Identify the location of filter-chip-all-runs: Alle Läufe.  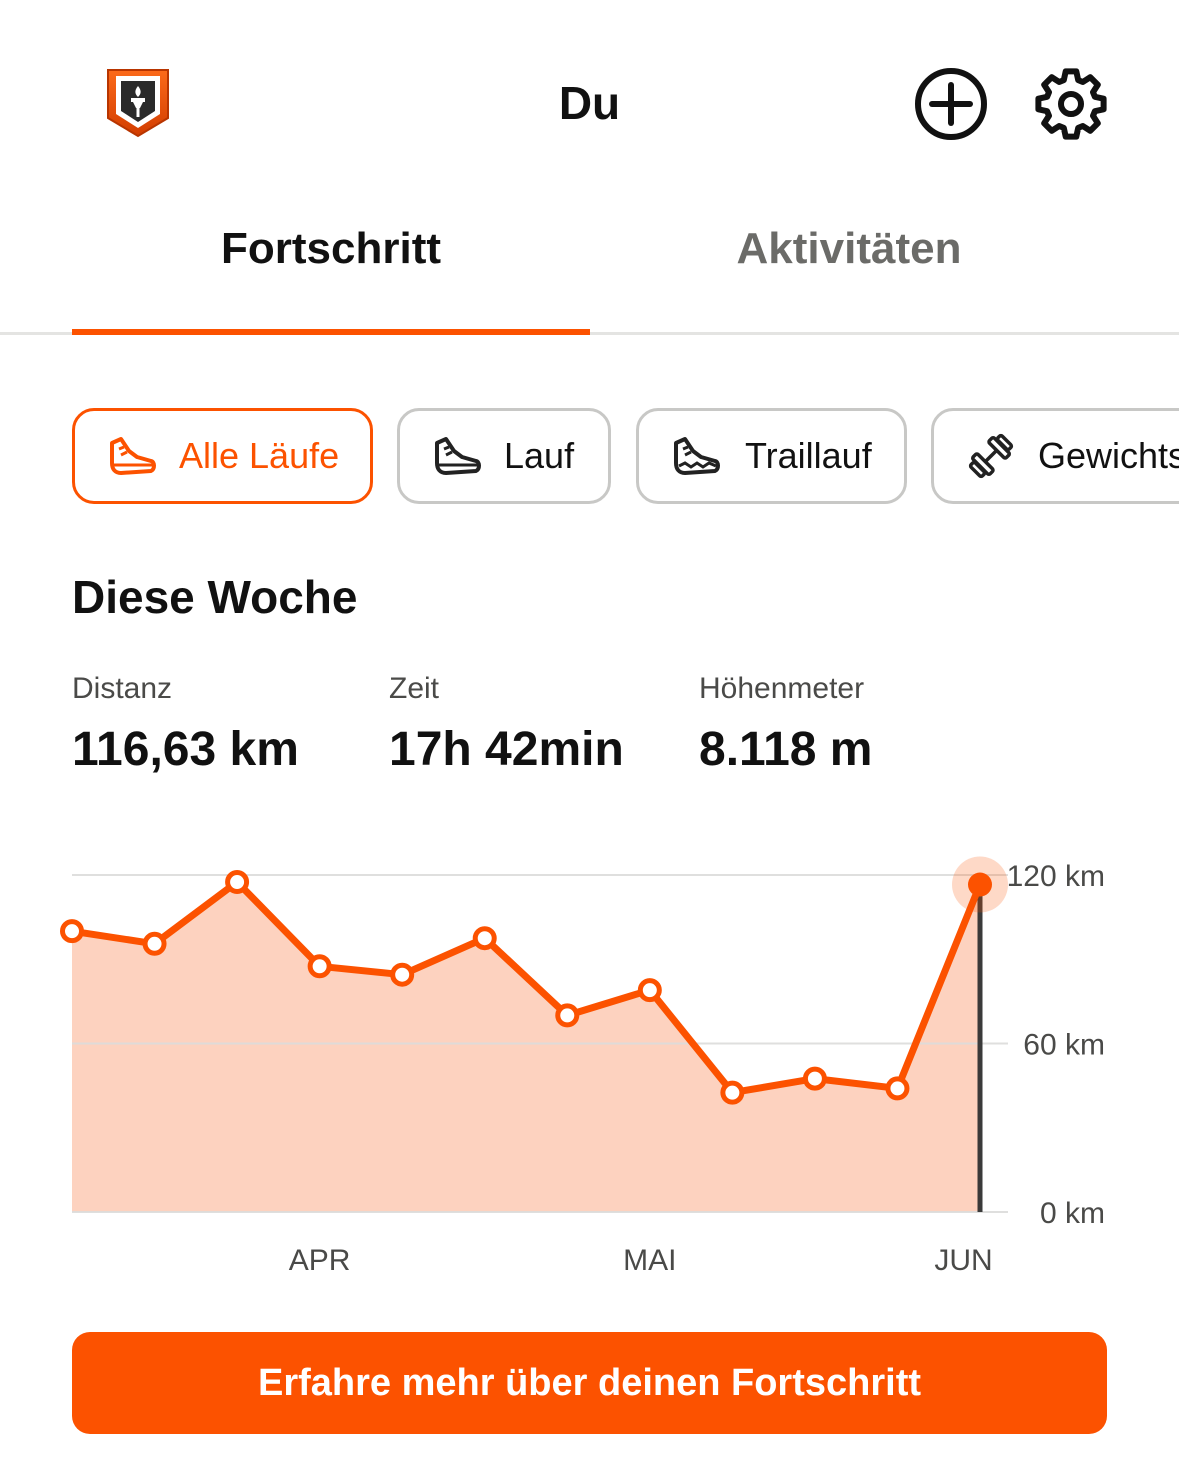
(222, 456).